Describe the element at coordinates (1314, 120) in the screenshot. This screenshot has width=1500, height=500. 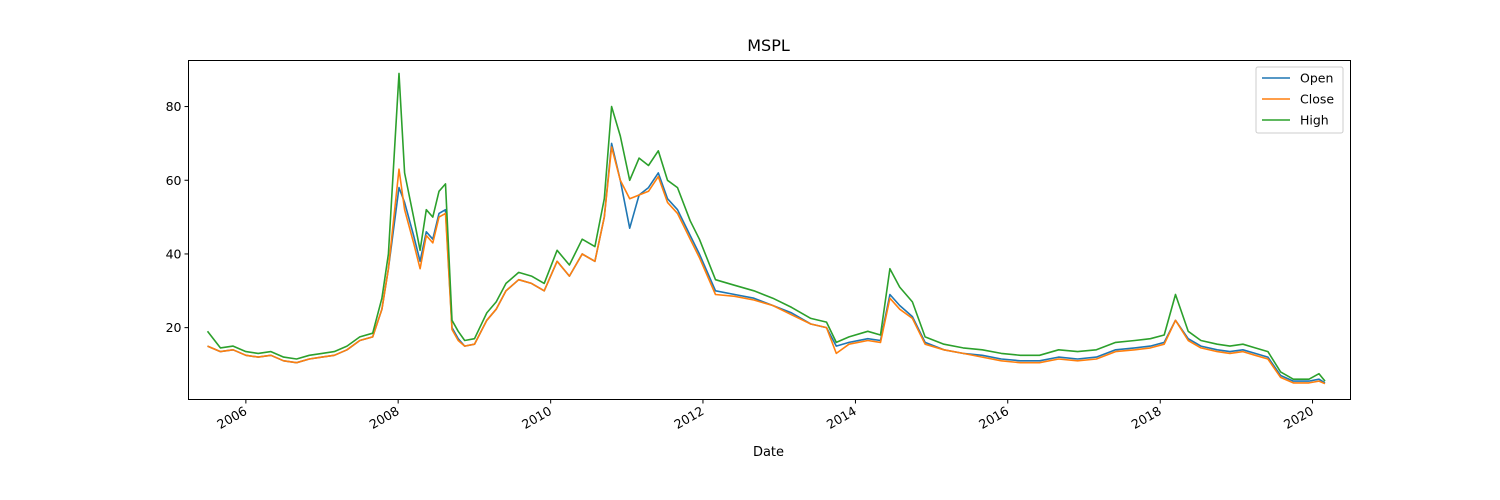
I see `legend-label-high: High` at that location.